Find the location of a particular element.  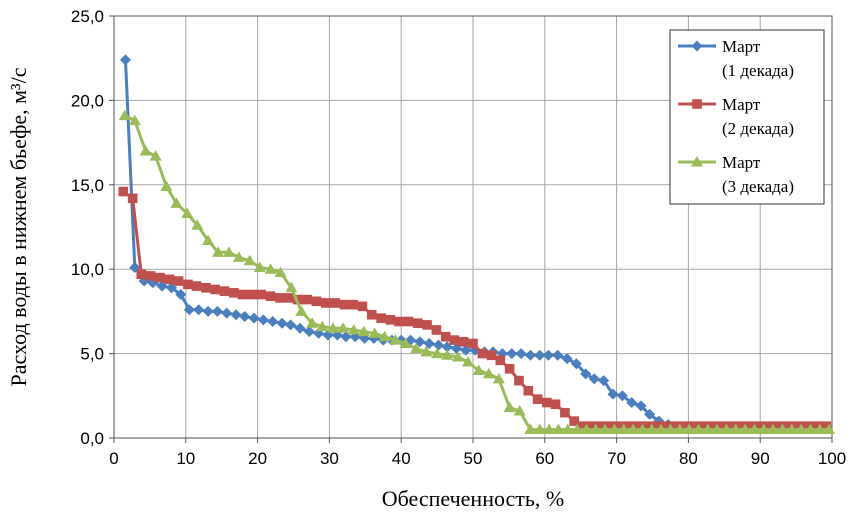

legend-label: Март is located at coordinates (741, 46).